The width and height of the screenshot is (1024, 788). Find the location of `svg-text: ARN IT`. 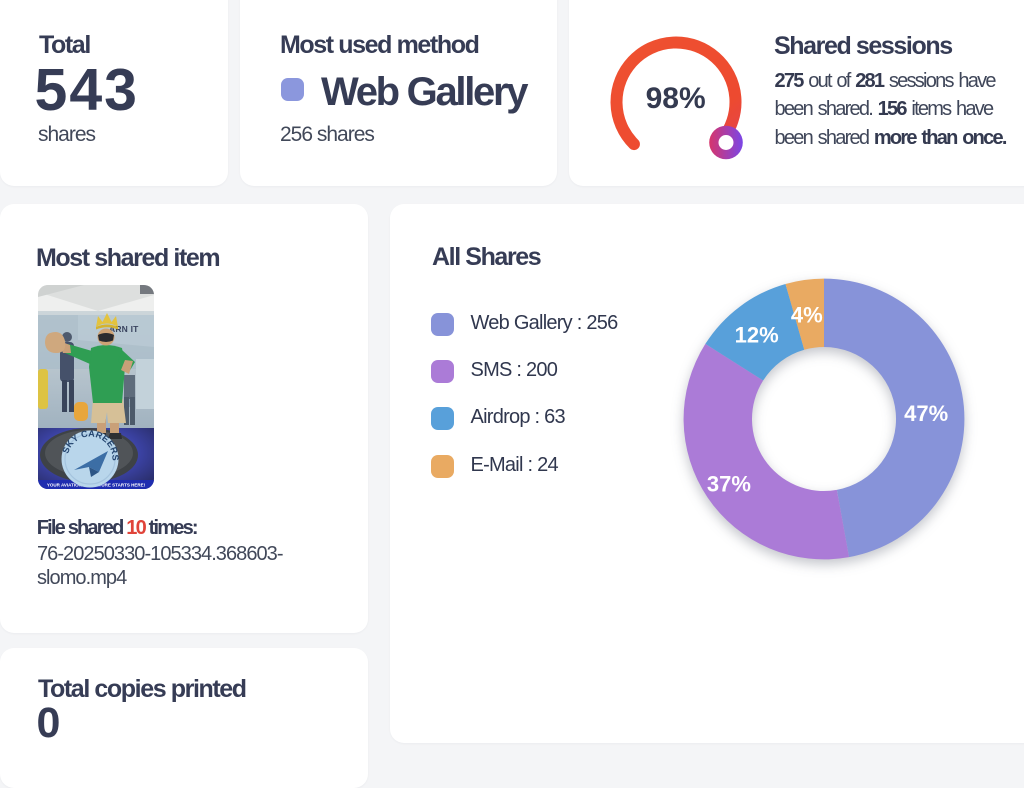

svg-text: ARN IT is located at coordinates (124, 329).